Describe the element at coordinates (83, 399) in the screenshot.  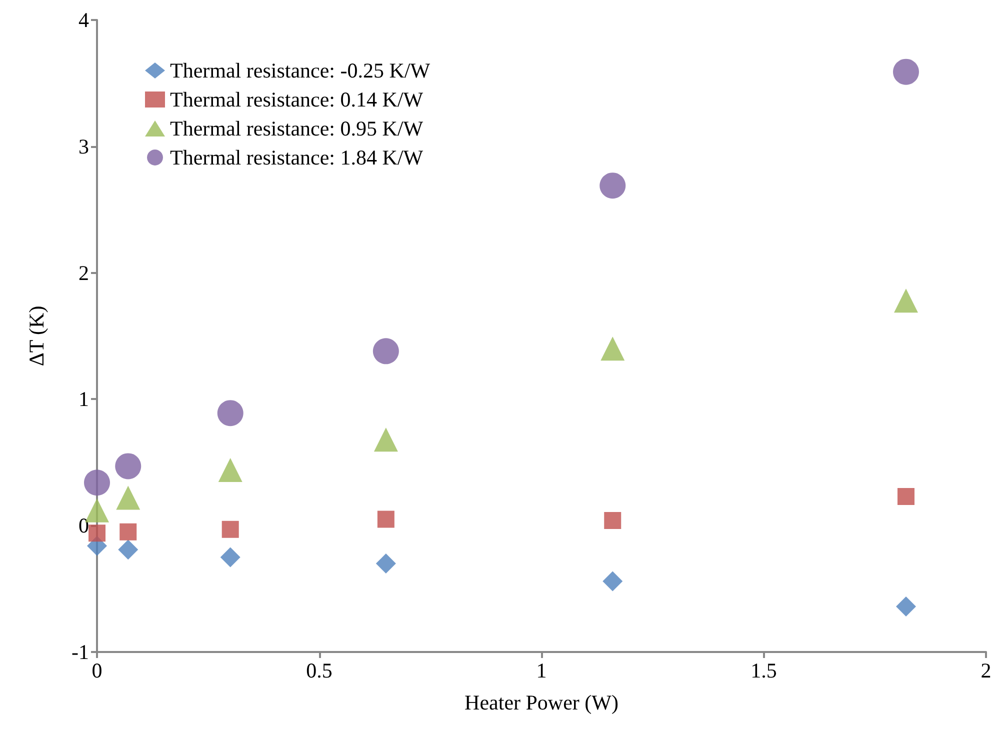
I see `y-tick-label: 1` at that location.